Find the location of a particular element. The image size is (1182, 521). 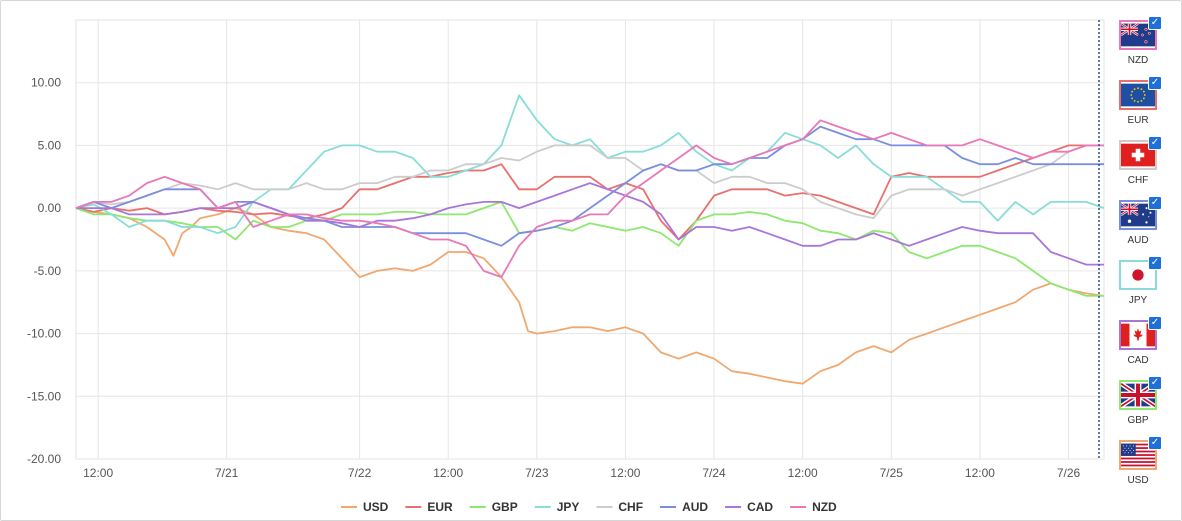

x-tick-label: 7/24 is located at coordinates (714, 473).